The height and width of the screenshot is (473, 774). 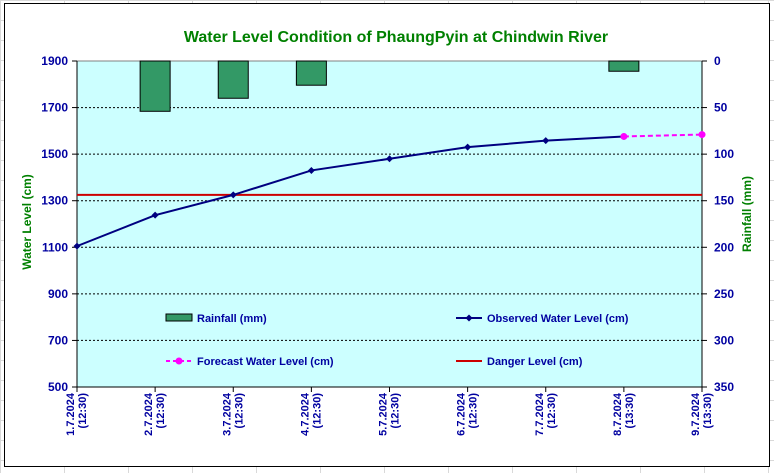 I want to click on x-tick-label: 1.7.2024(12:30), so click(x=77, y=414).